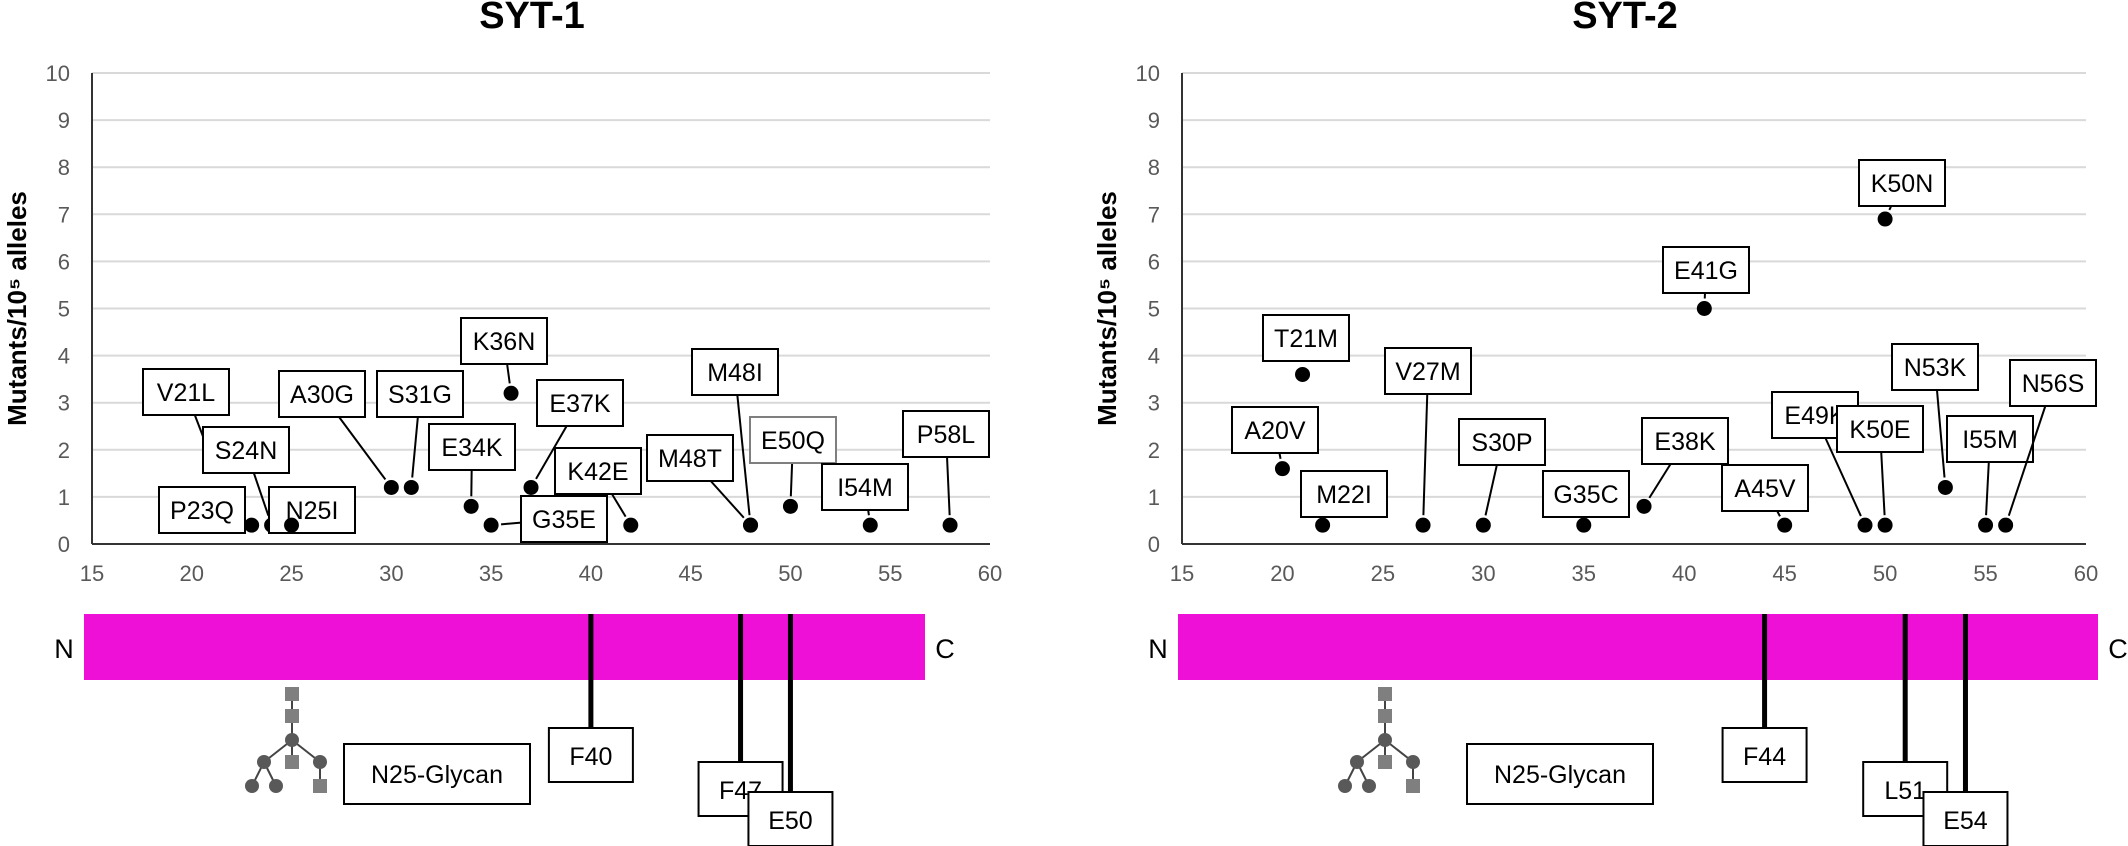 This screenshot has height=846, width=2128. What do you see at coordinates (1905, 791) in the screenshot?
I see `residue-marker-label: L51` at bounding box center [1905, 791].